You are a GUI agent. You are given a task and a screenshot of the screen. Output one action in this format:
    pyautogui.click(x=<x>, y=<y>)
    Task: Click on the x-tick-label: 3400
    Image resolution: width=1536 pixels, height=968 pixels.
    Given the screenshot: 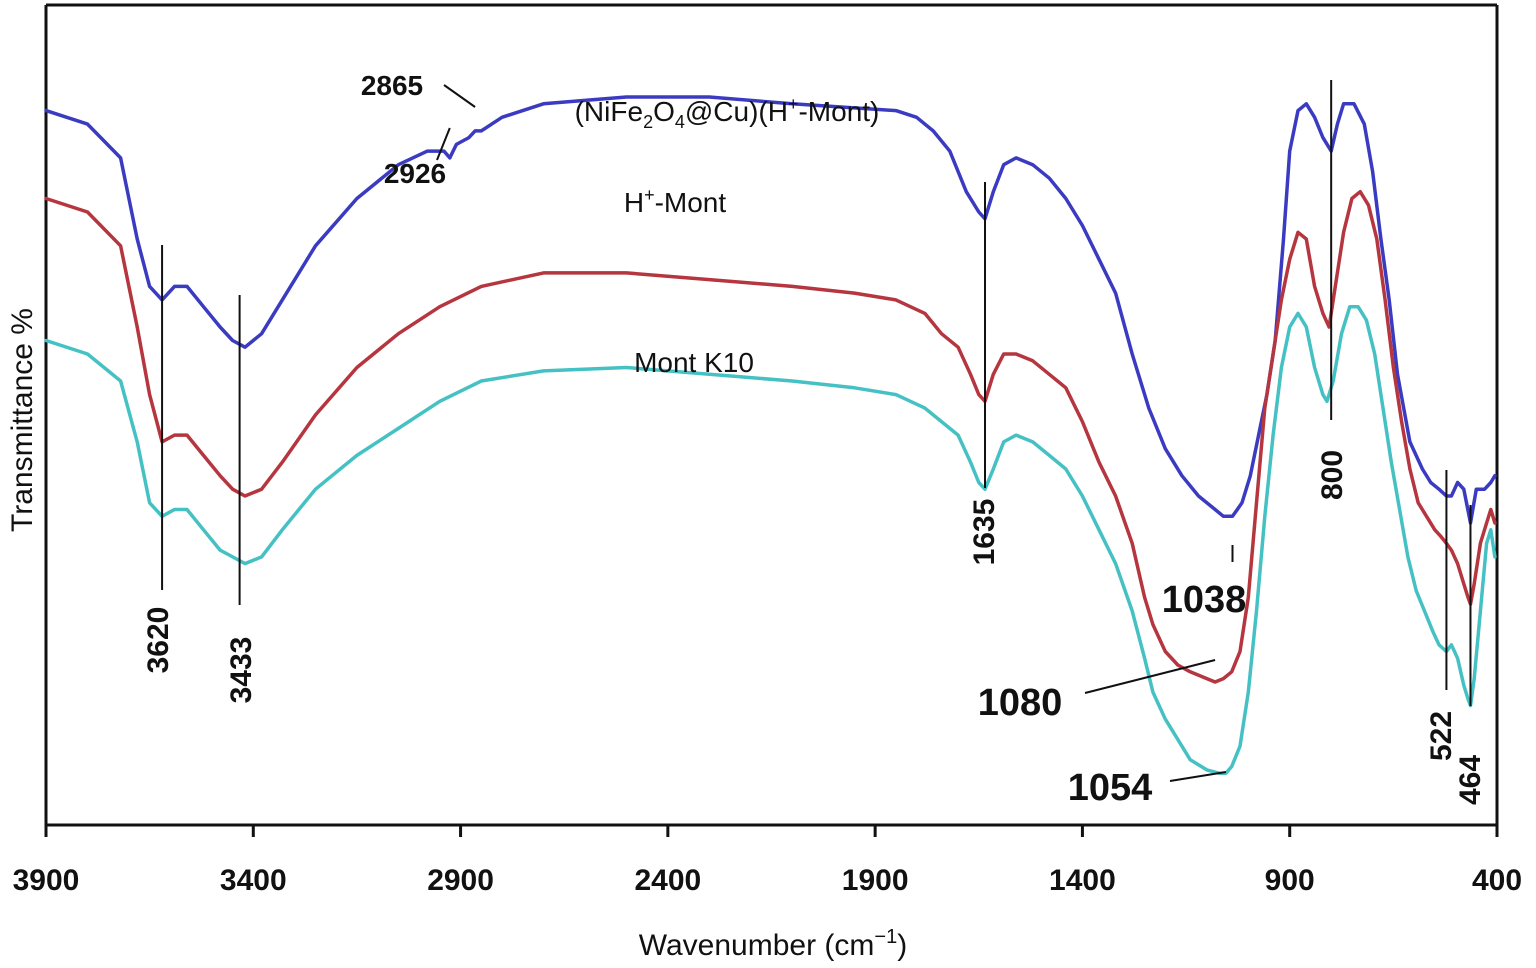 What is the action you would take?
    pyautogui.click(x=253, y=880)
    